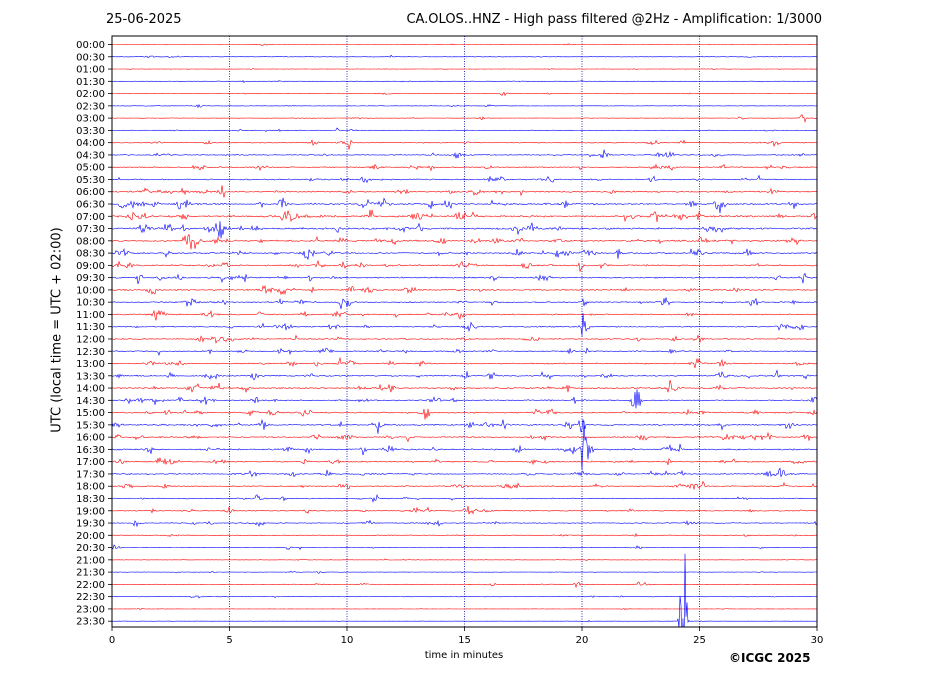 This screenshot has width=927, height=696. I want to click on trace-row-02:00, so click(464, 94).